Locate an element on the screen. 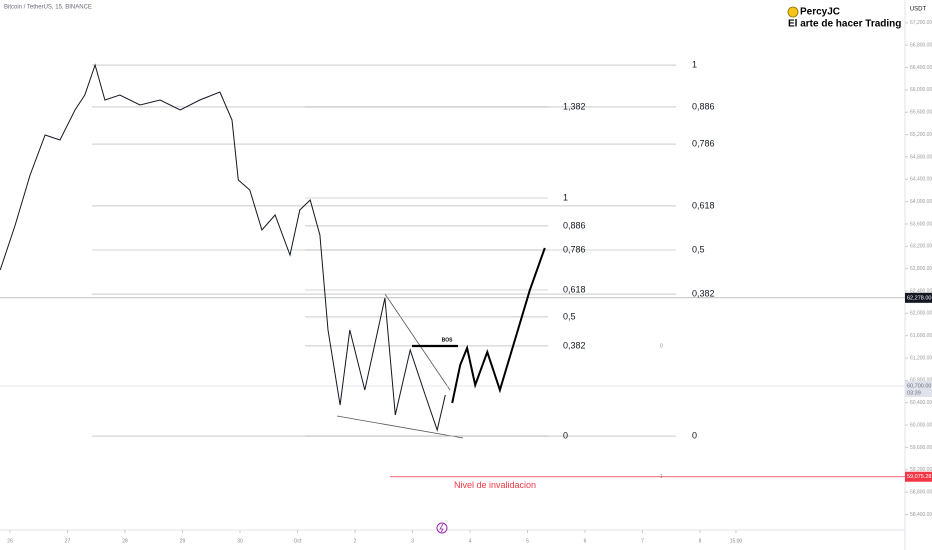 The width and height of the screenshot is (932, 550). x-tick-label: 3 is located at coordinates (412, 541).